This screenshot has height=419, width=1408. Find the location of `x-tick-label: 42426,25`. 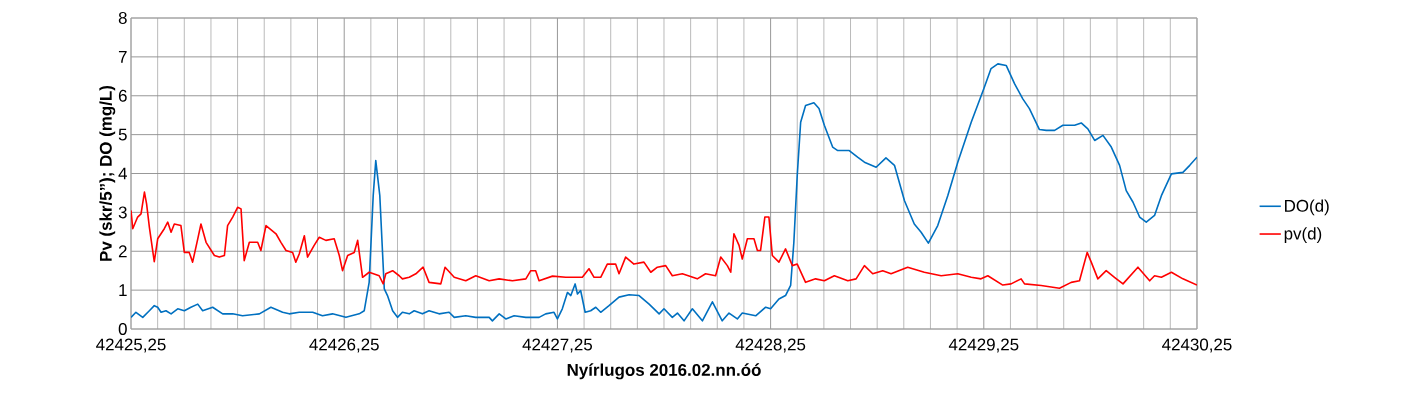

x-tick-label: 42426,25 is located at coordinates (344, 345).